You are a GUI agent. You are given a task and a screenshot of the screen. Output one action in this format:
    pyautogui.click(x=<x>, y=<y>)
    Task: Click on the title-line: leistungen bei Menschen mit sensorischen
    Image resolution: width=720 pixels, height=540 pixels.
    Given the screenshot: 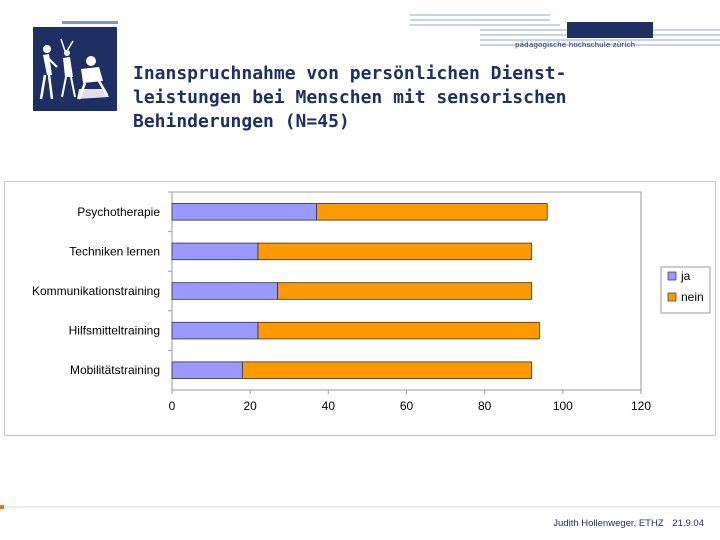 What is the action you would take?
    pyautogui.click(x=350, y=97)
    